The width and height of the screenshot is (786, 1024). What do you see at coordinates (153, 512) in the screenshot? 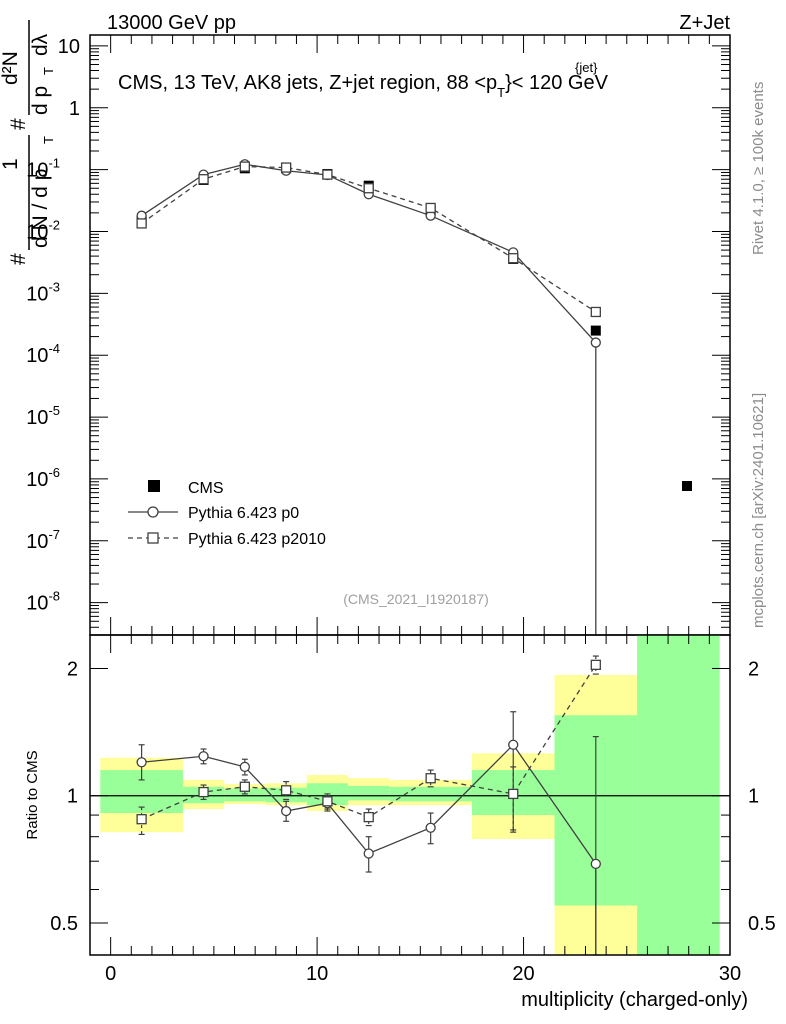
I see `legend-marker-p0` at bounding box center [153, 512].